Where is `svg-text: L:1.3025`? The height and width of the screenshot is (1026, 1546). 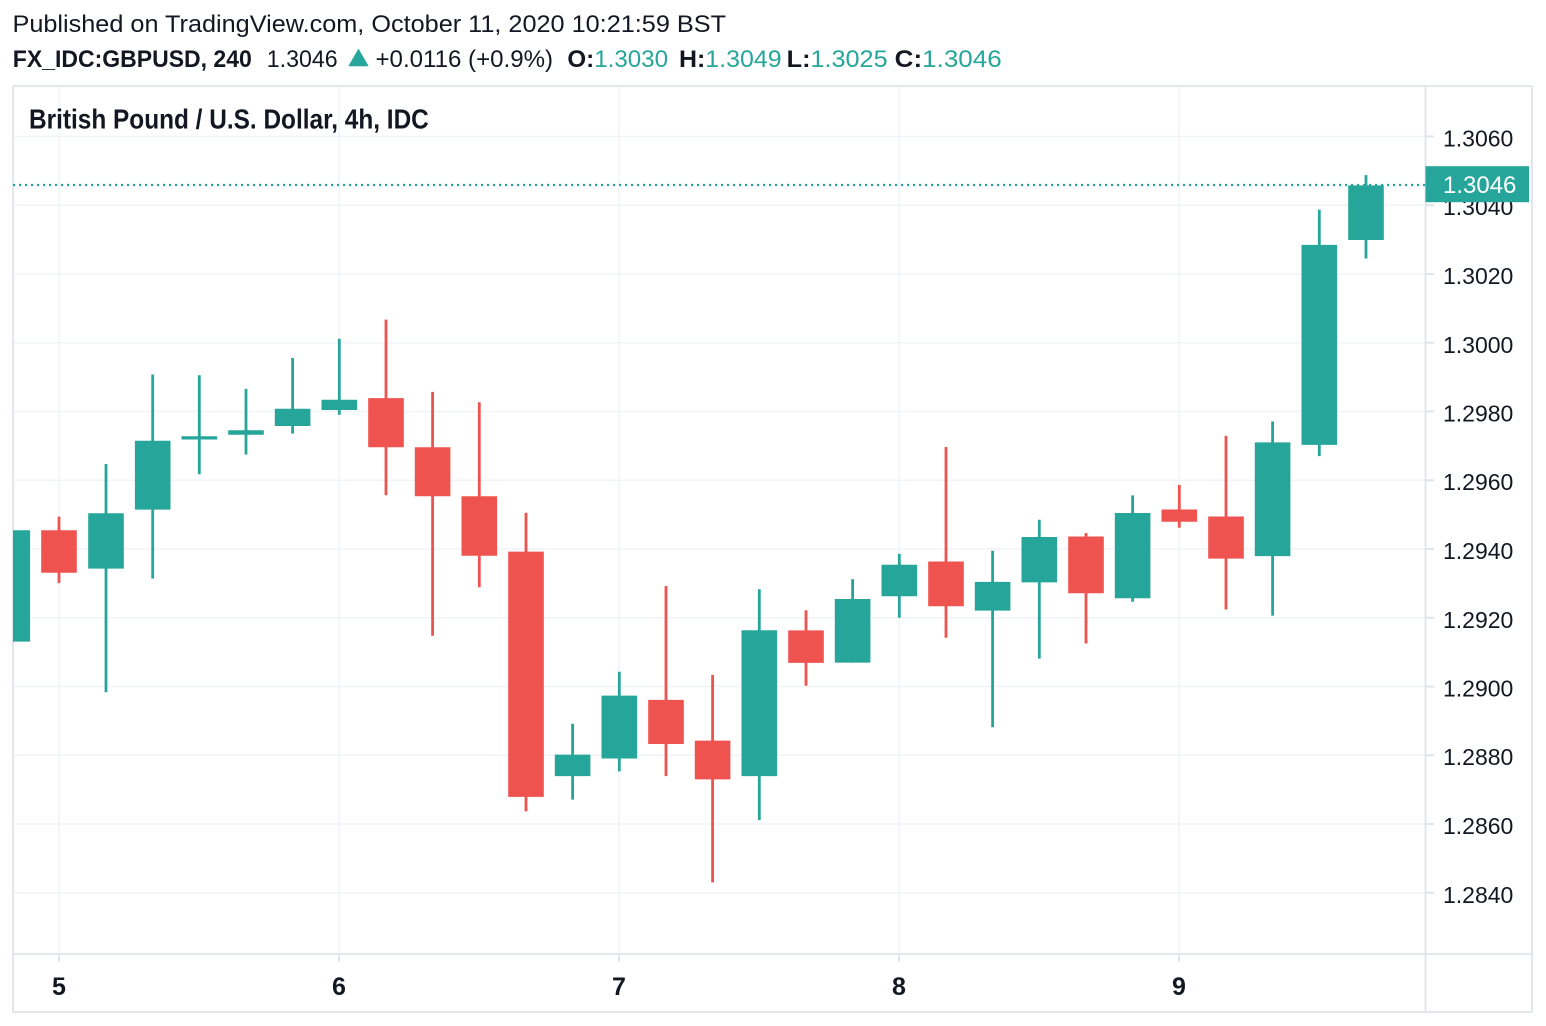
svg-text: L:1.3025 is located at coordinates (837, 59).